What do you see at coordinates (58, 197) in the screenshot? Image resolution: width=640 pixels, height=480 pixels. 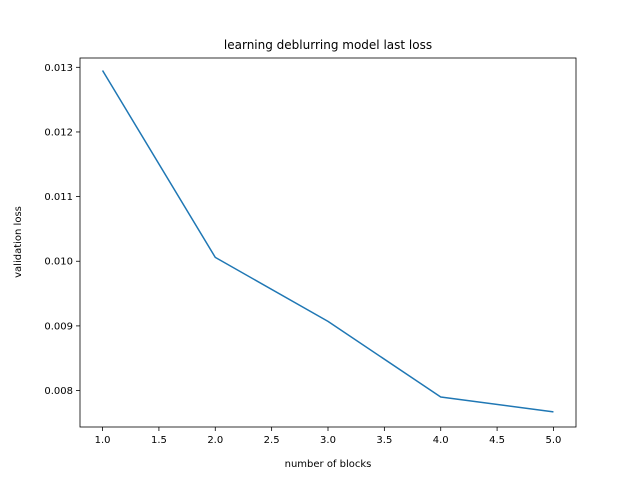 I see `y-tick-label: 0.011` at bounding box center [58, 197].